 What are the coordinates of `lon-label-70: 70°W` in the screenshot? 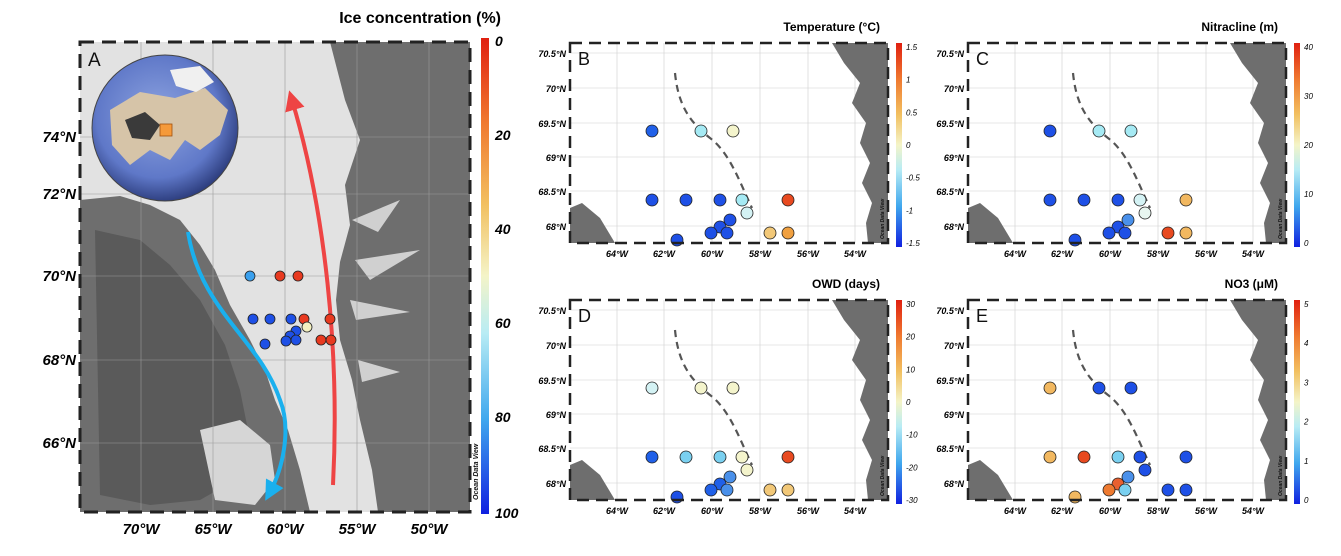 It's located at (142, 529).